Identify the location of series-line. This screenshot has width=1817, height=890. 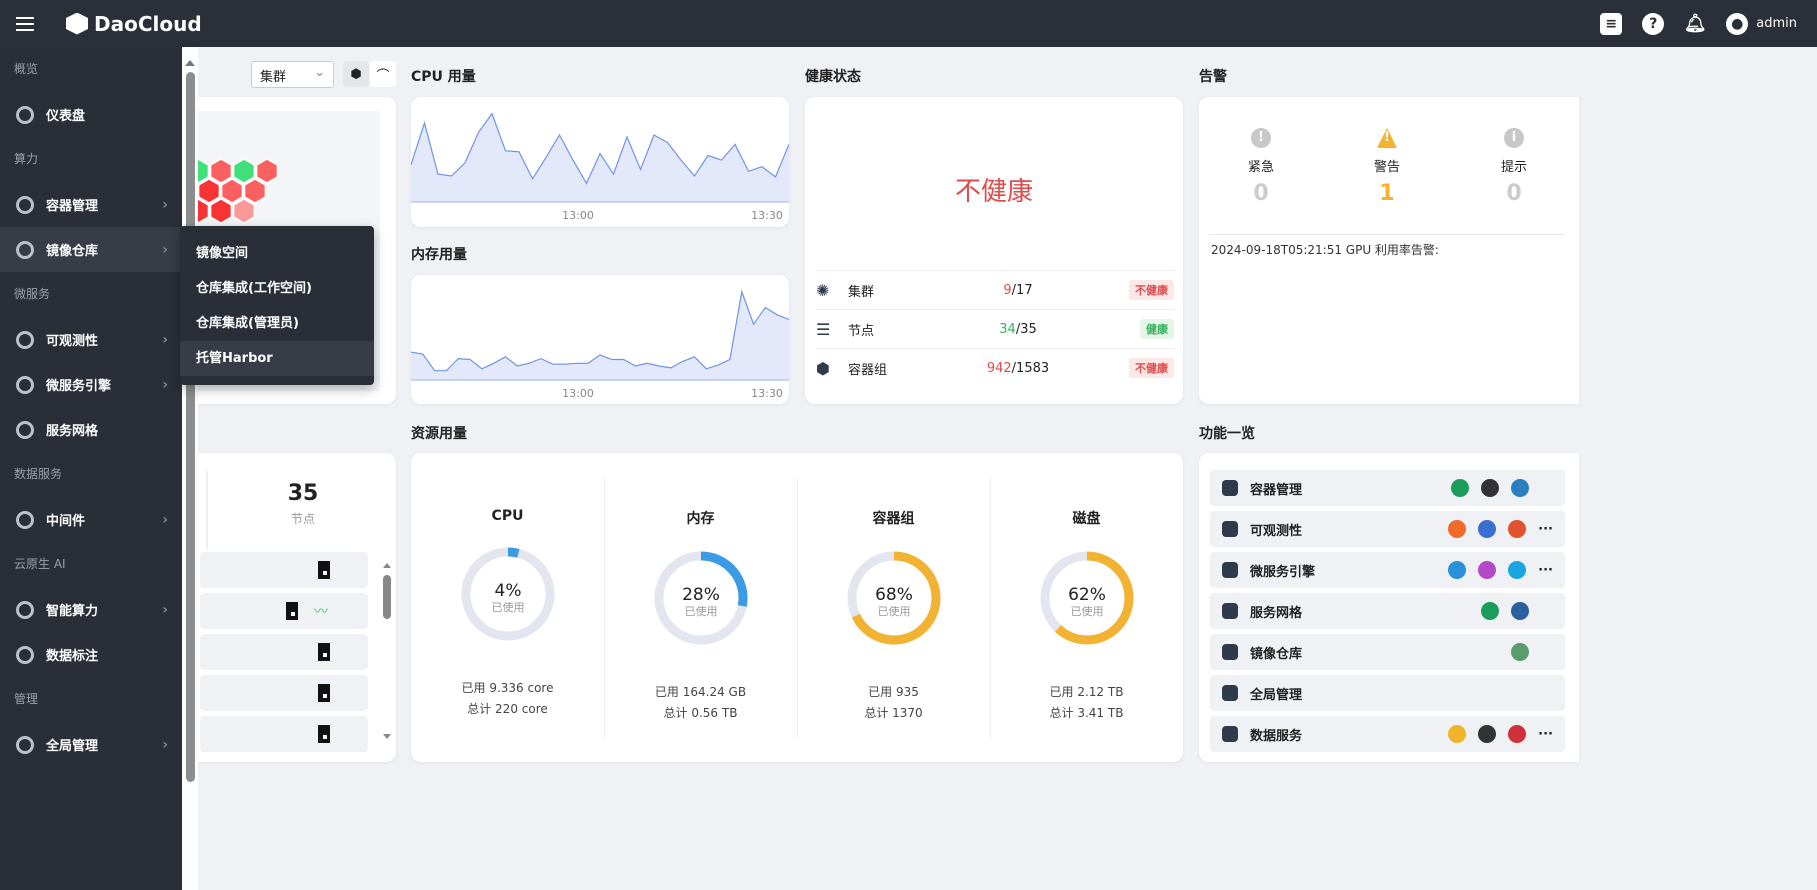
(600, 330).